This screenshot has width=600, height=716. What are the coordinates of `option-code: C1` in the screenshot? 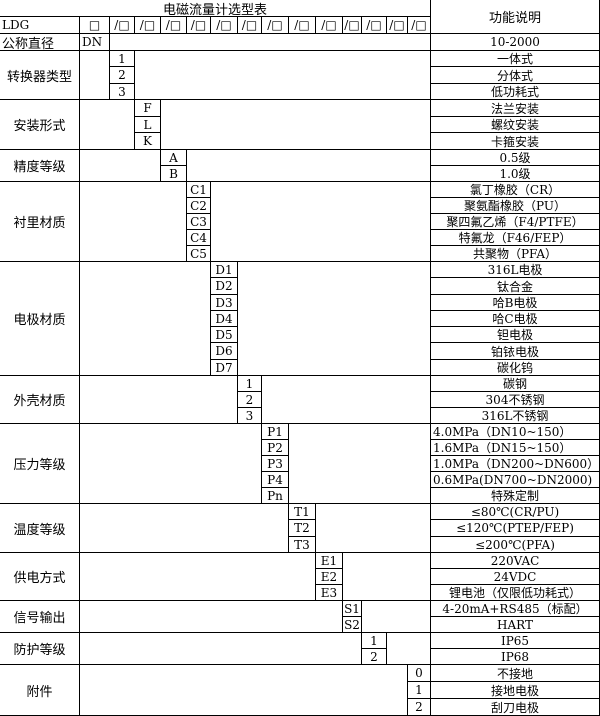 It's located at (198, 189).